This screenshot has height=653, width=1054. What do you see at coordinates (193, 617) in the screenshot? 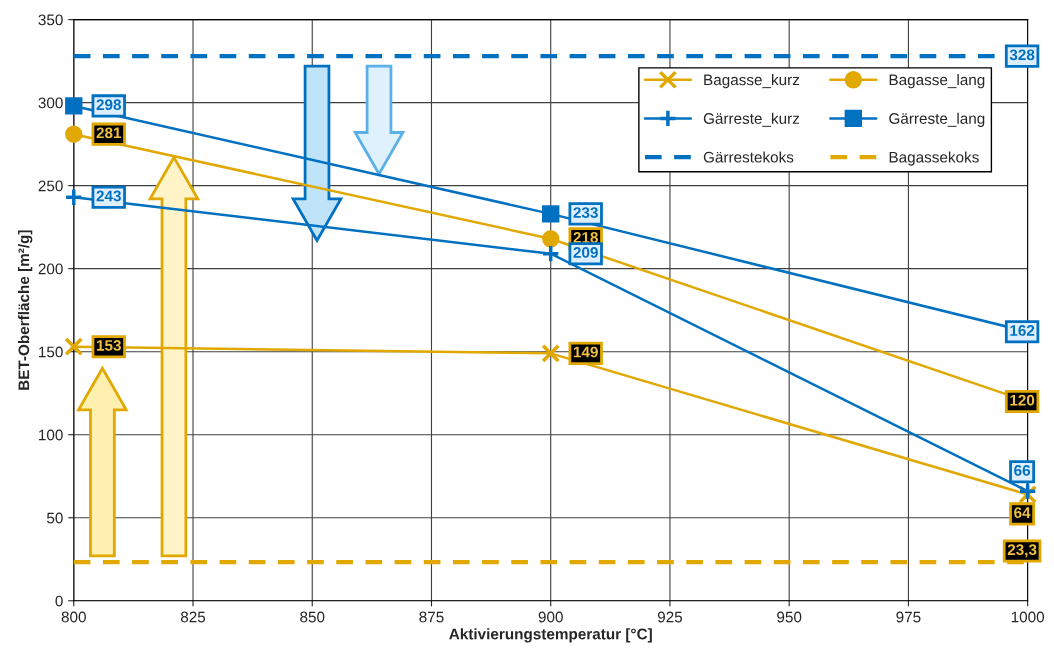
I see `x-tick-label: 825` at bounding box center [193, 617].